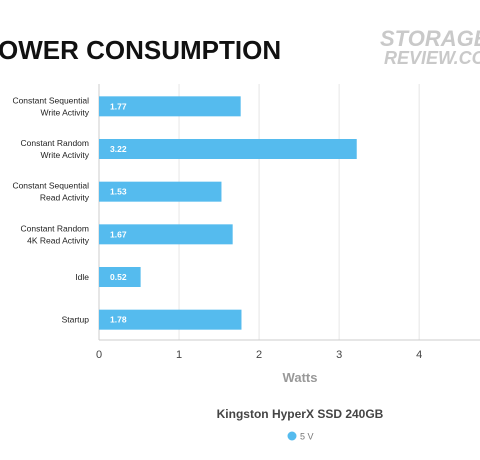  Describe the element at coordinates (432, 58) in the screenshot. I see `logo-line-2: REVIEW.COM` at that location.